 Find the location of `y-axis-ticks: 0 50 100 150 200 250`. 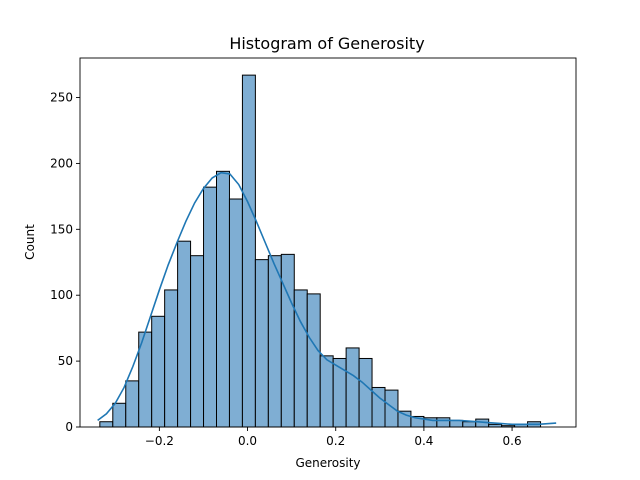

y-axis-ticks: 0 50 100 150 200 250 is located at coordinates (65, 262).